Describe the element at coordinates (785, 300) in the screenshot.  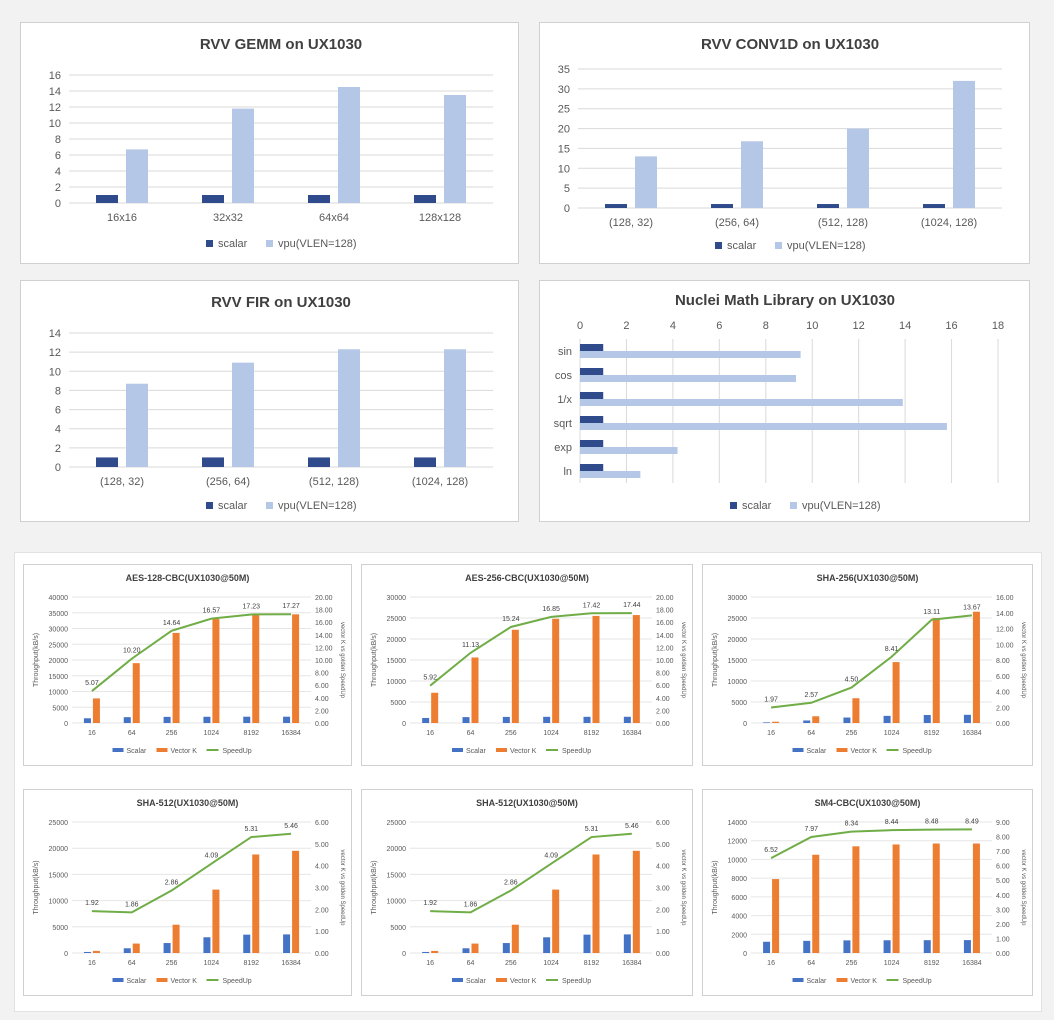
I see `chart-title: Nuclei Math Library on UX1030` at that location.